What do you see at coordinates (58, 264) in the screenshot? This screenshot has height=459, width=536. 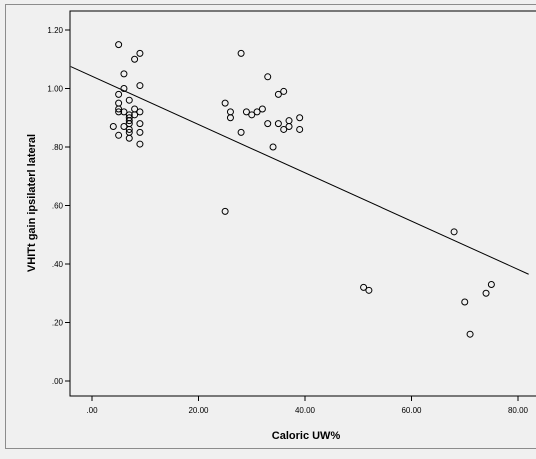 I see `y-tick-label: .40` at bounding box center [58, 264].